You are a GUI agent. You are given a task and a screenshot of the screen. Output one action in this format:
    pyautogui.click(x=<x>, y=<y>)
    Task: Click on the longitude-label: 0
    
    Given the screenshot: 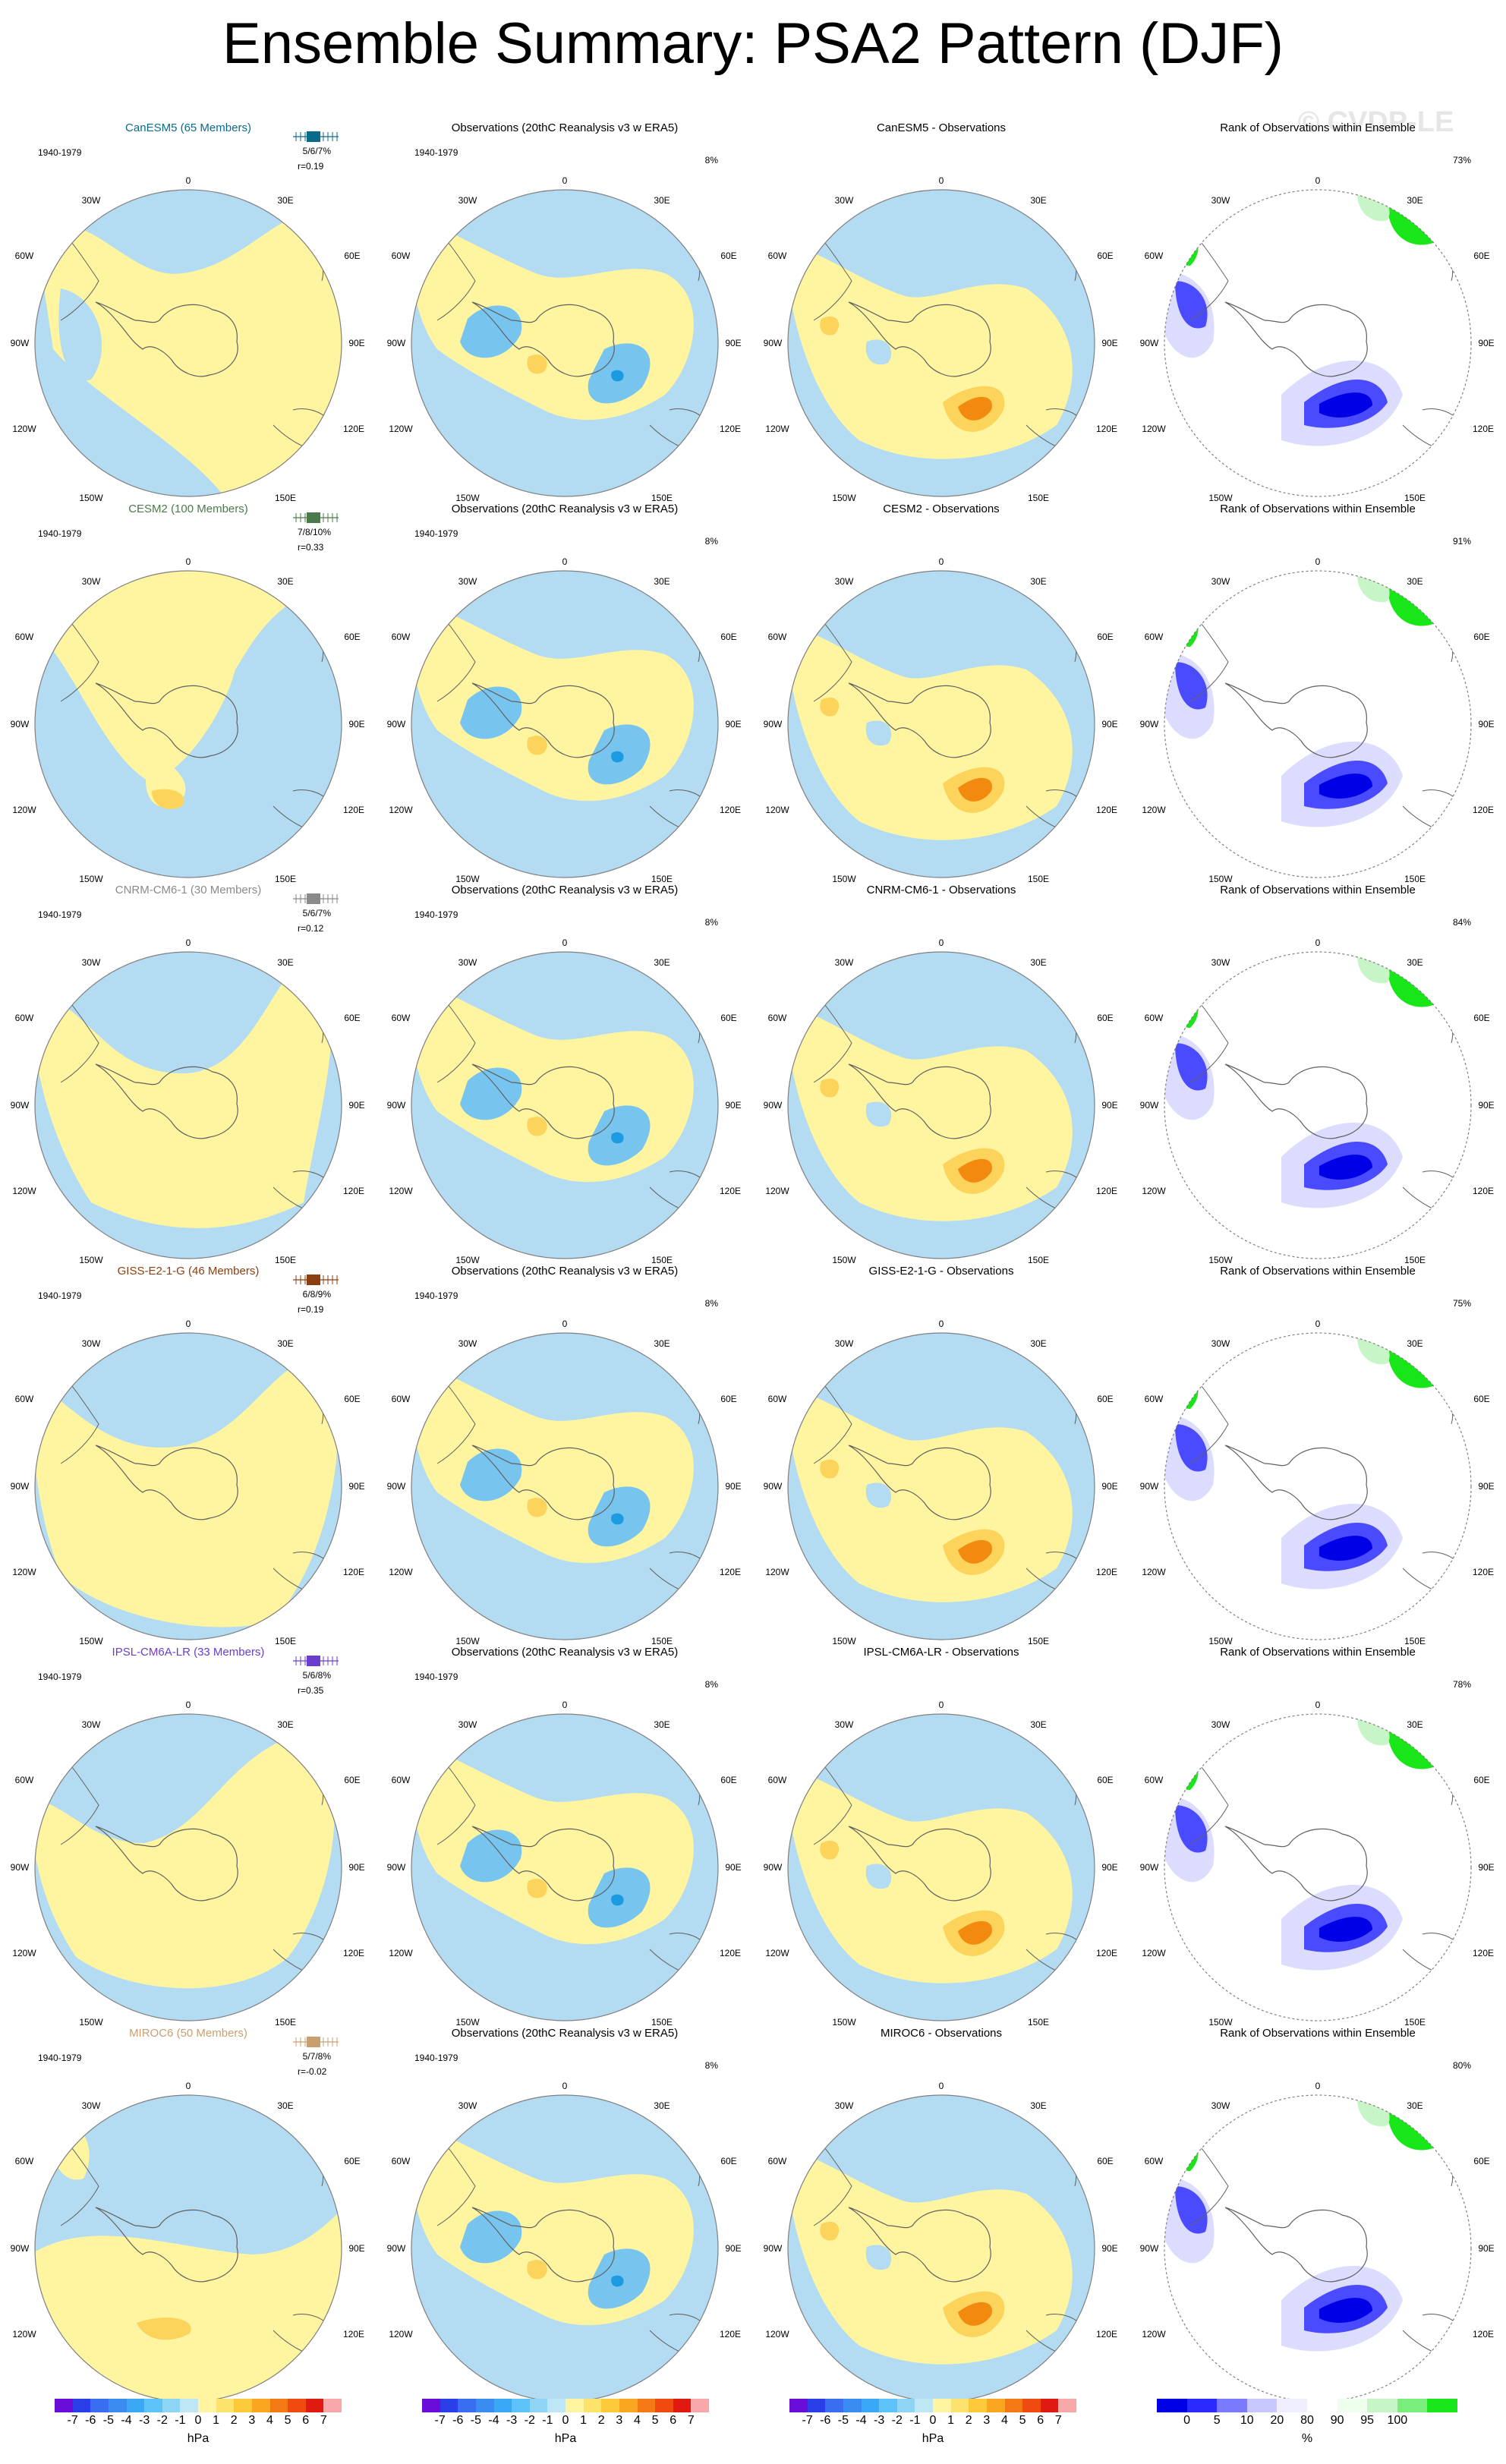 What is the action you would take?
    pyautogui.click(x=188, y=561)
    